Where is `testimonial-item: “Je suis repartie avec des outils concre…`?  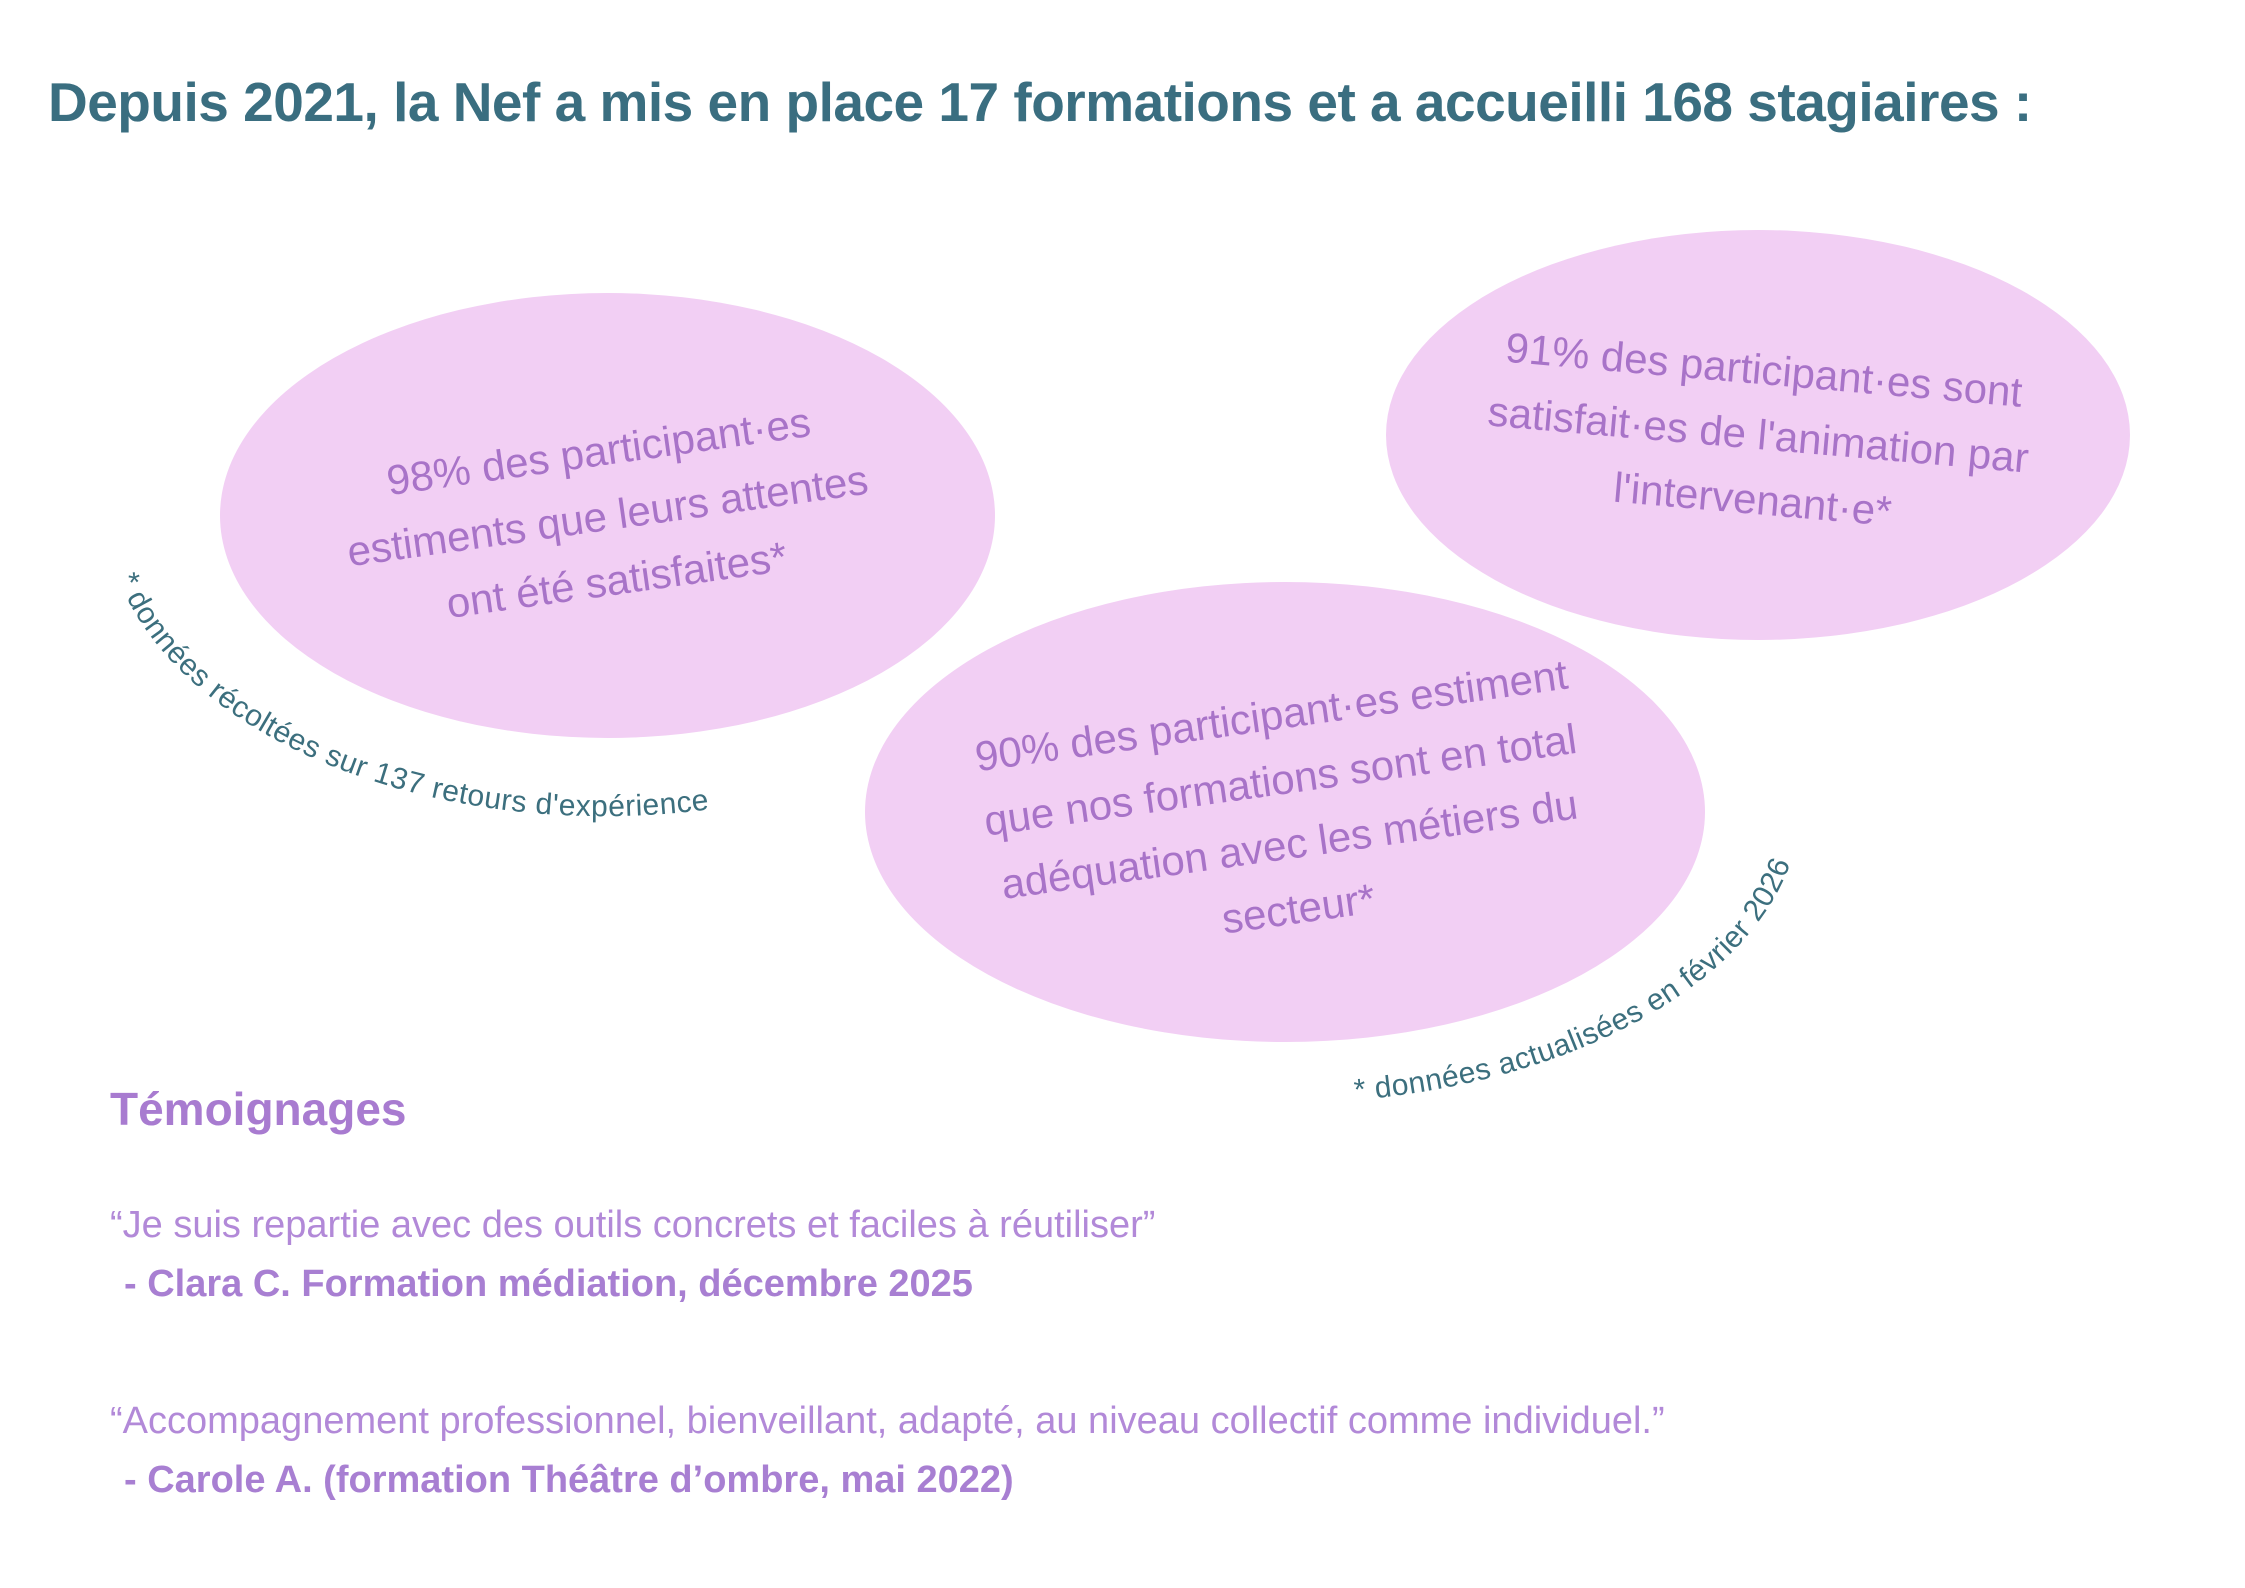
testimonial-item: “Je suis repartie avec des outils concre… is located at coordinates (1110, 1255).